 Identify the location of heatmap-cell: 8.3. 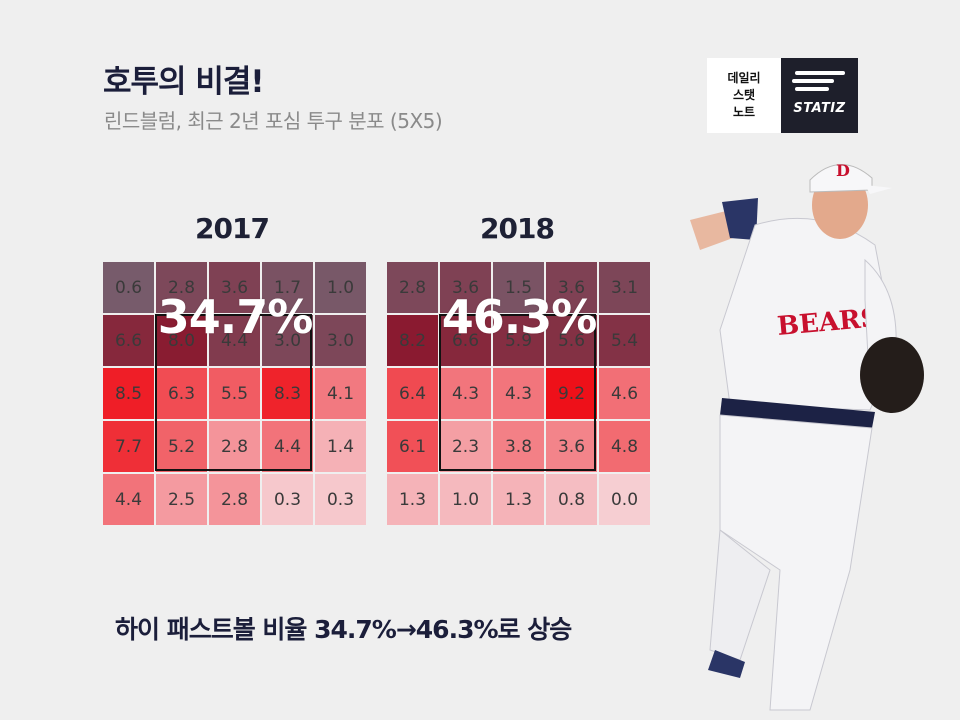
(287, 393).